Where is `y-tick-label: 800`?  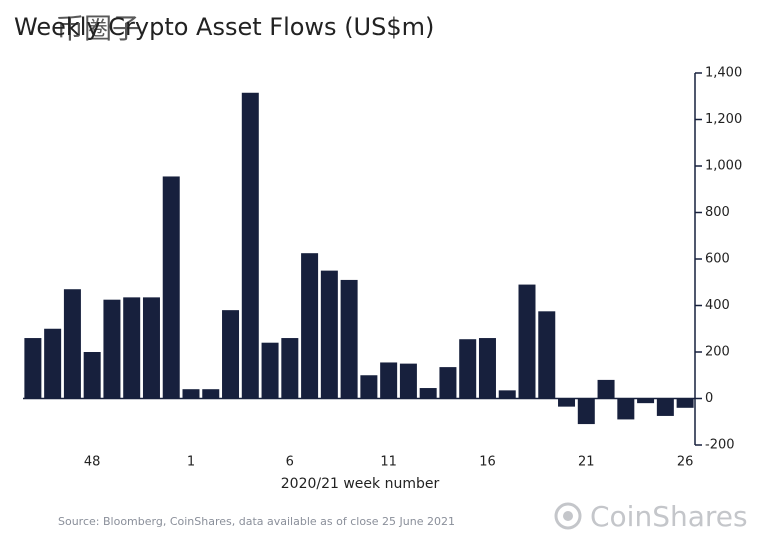
y-tick-label: 800 is located at coordinates (717, 212).